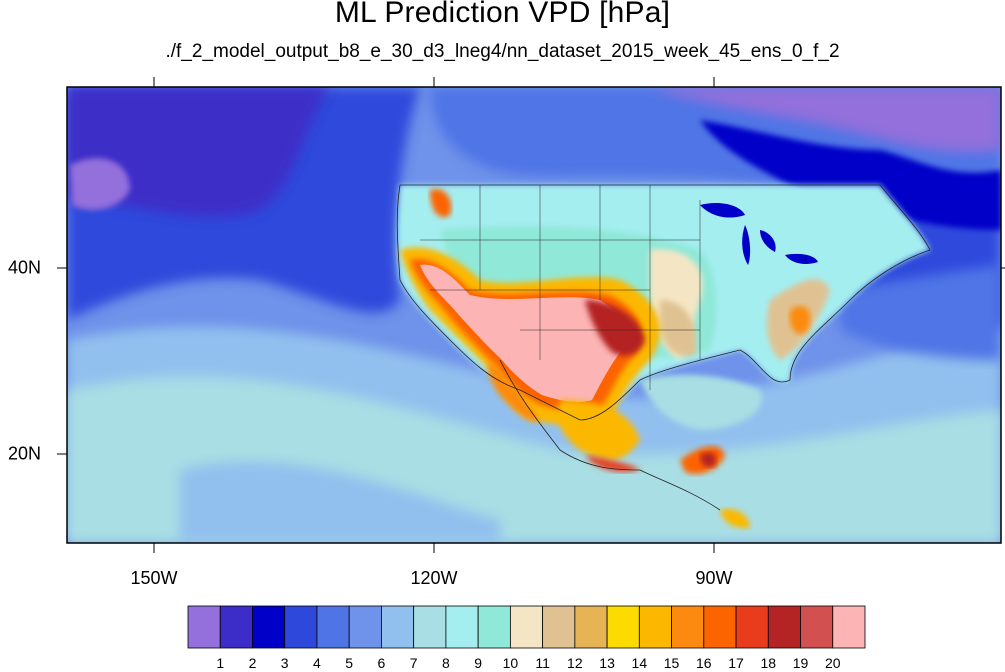 The height and width of the screenshot is (672, 1005). Describe the element at coordinates (612, 463) in the screenshot. I see `mexico-red-strip` at that location.